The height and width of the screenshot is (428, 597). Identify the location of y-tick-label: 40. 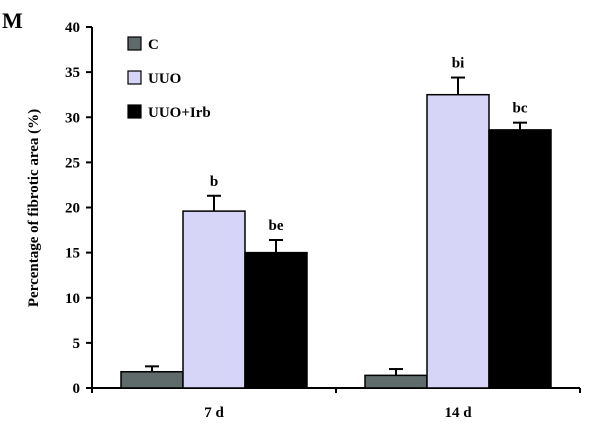
(72, 28).